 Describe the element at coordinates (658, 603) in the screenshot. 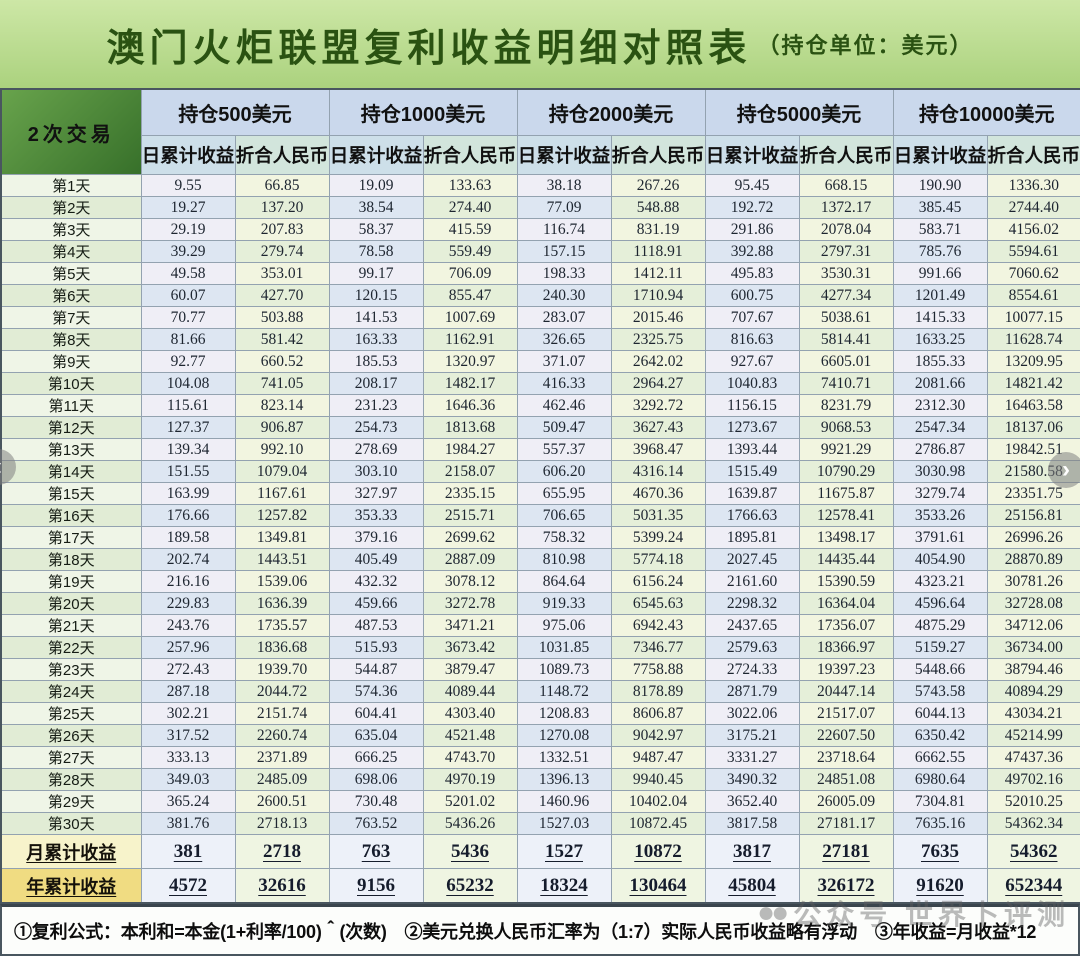

I see `value-cell: 6545.63` at that location.